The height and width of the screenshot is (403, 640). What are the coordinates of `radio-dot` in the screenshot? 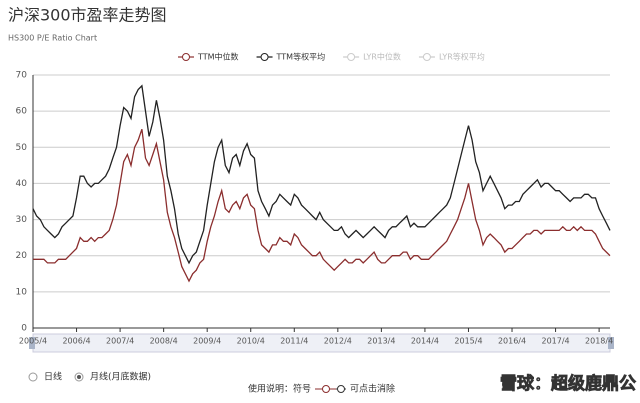 It's located at (79, 377).